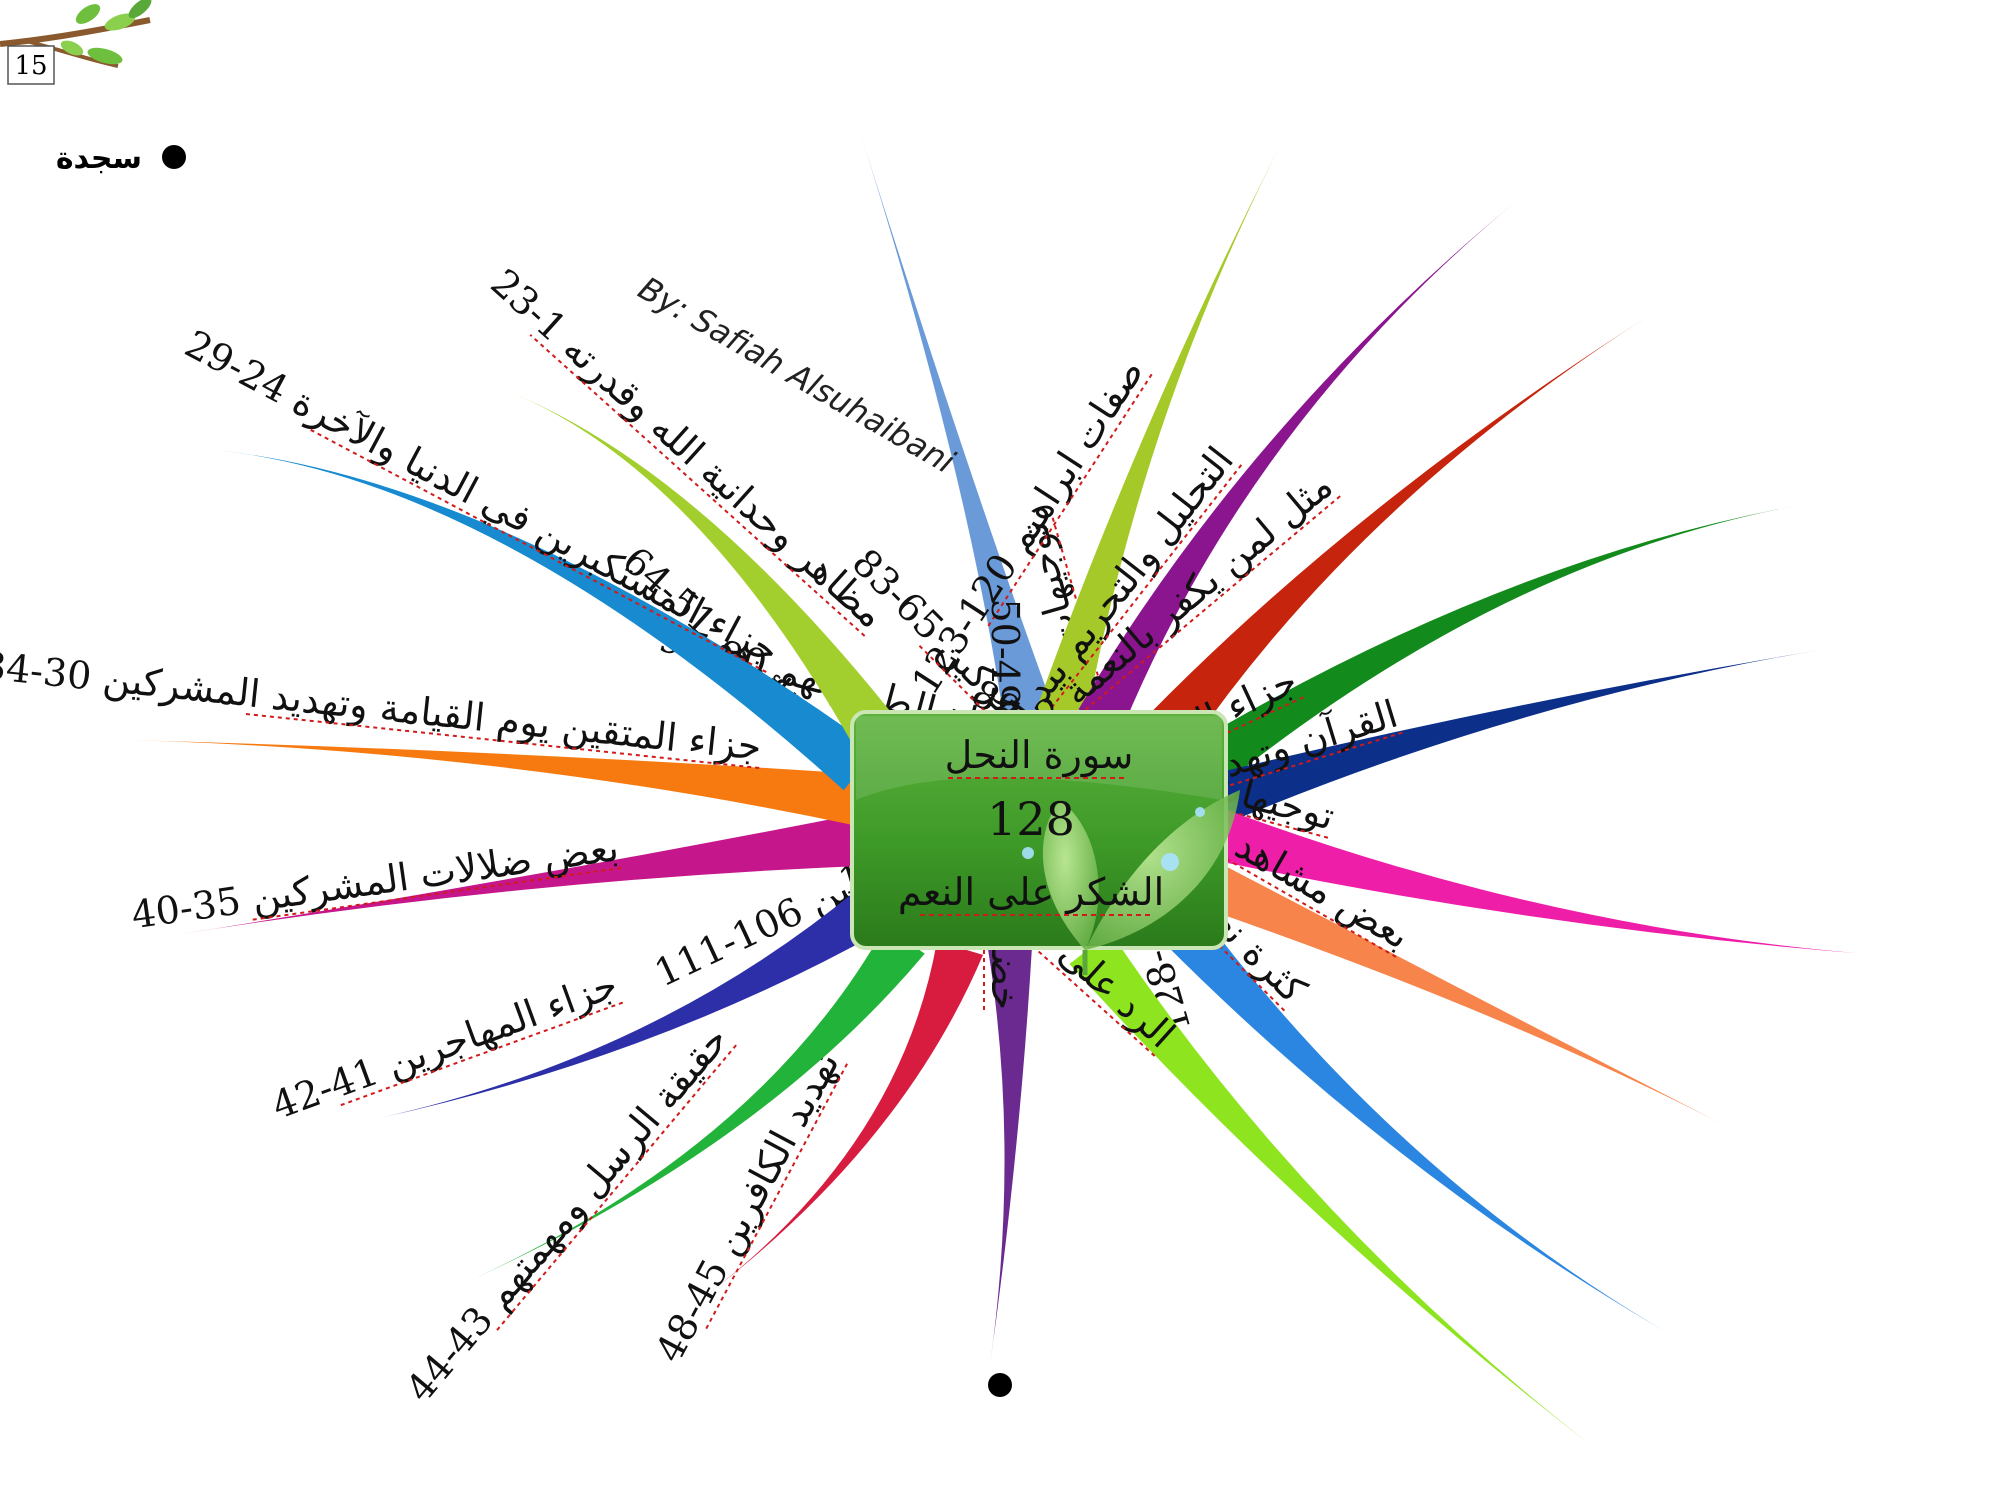 This screenshot has width=2000, height=1500. Describe the element at coordinates (99, 158) in the screenshot. I see `legend-label: سجدة` at that location.